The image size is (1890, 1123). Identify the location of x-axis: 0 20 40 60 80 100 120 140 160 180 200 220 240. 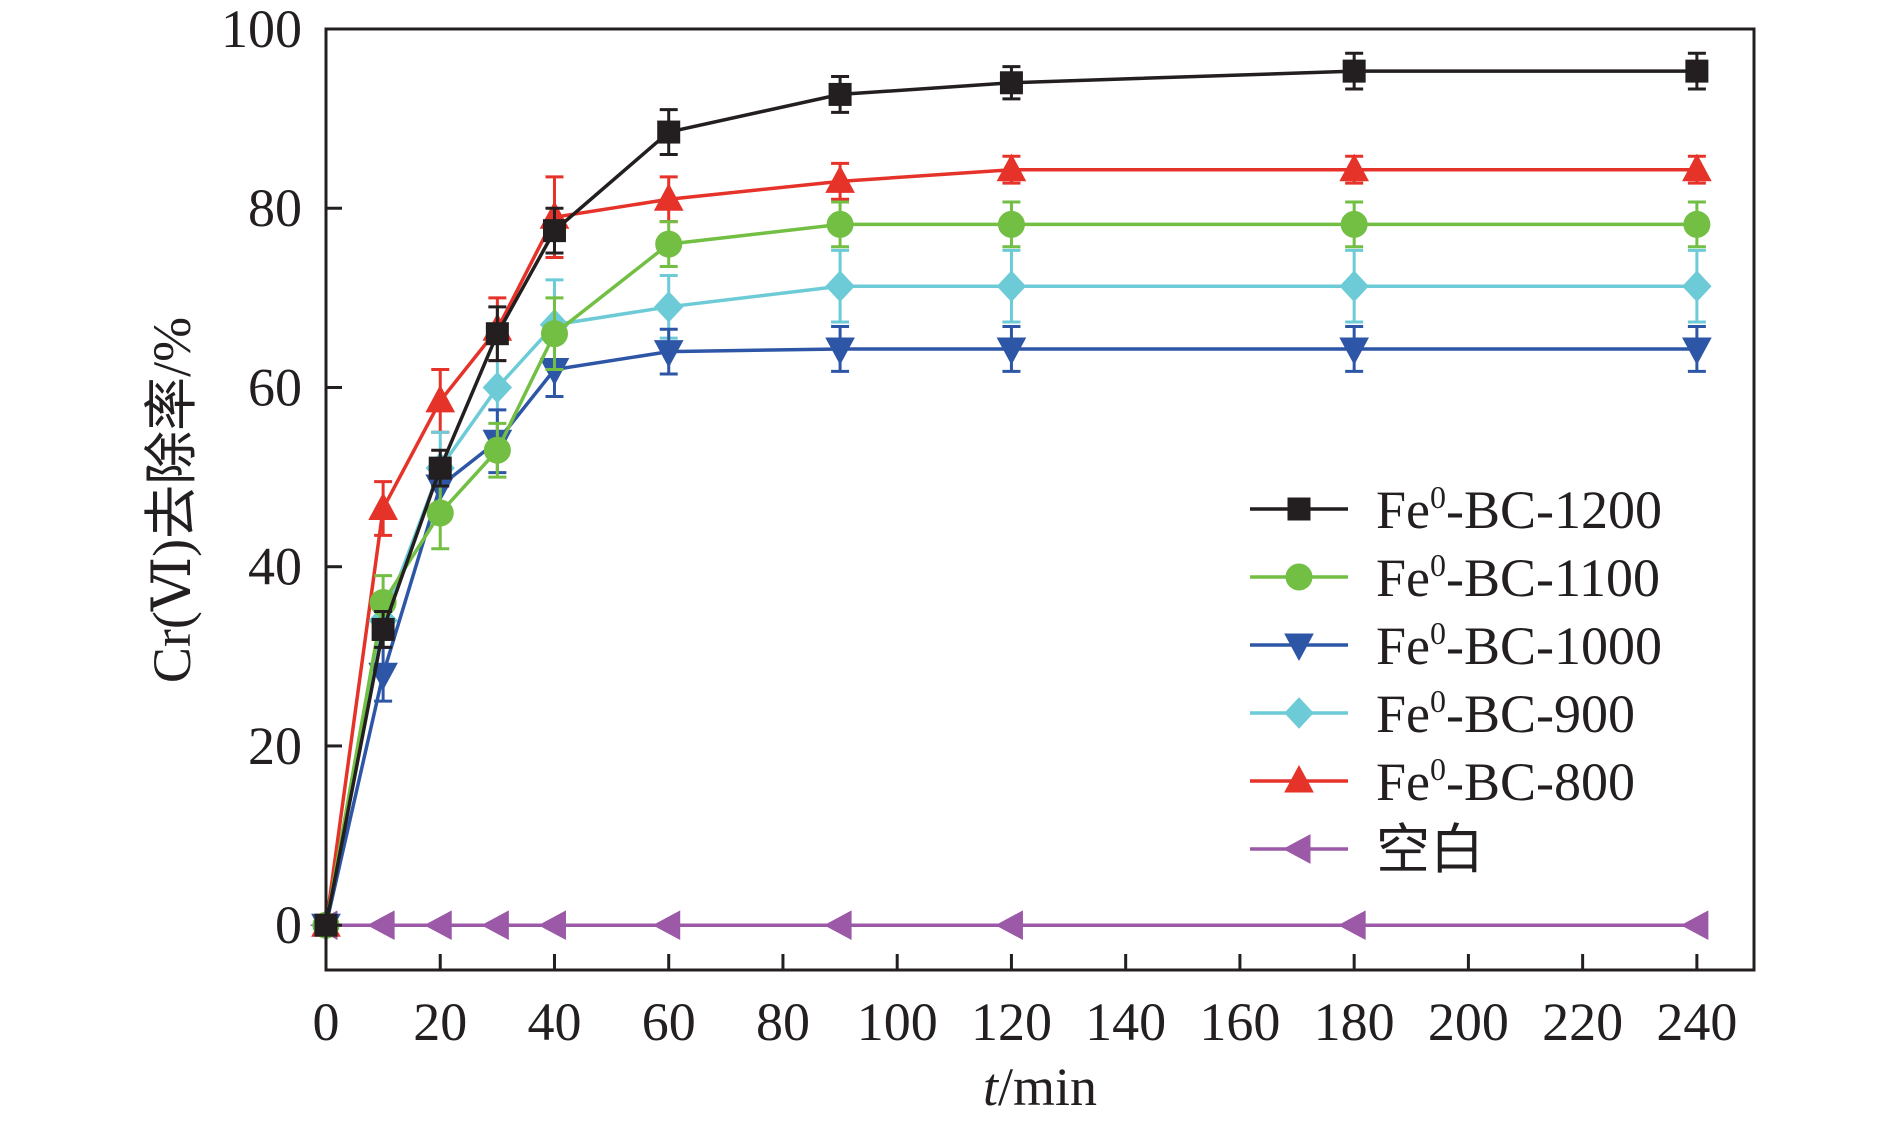
(1025, 1003).